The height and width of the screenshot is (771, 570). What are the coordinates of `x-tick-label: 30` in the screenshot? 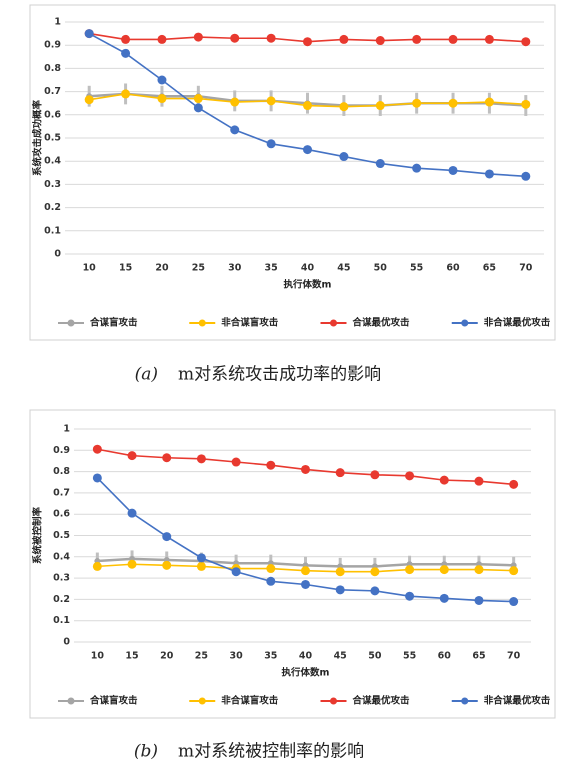 It's located at (235, 268).